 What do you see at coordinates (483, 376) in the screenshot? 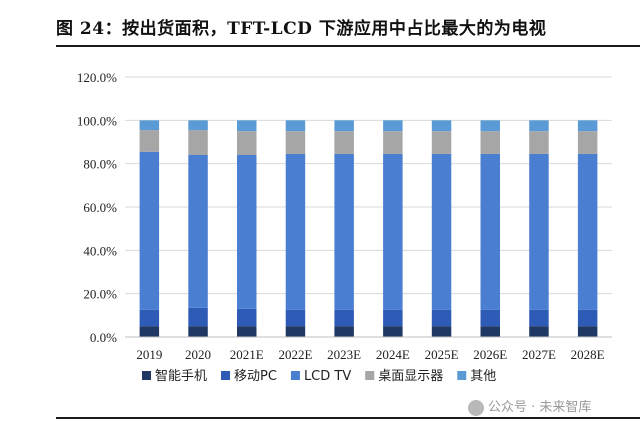
I see `legend-label: 其他` at bounding box center [483, 376].